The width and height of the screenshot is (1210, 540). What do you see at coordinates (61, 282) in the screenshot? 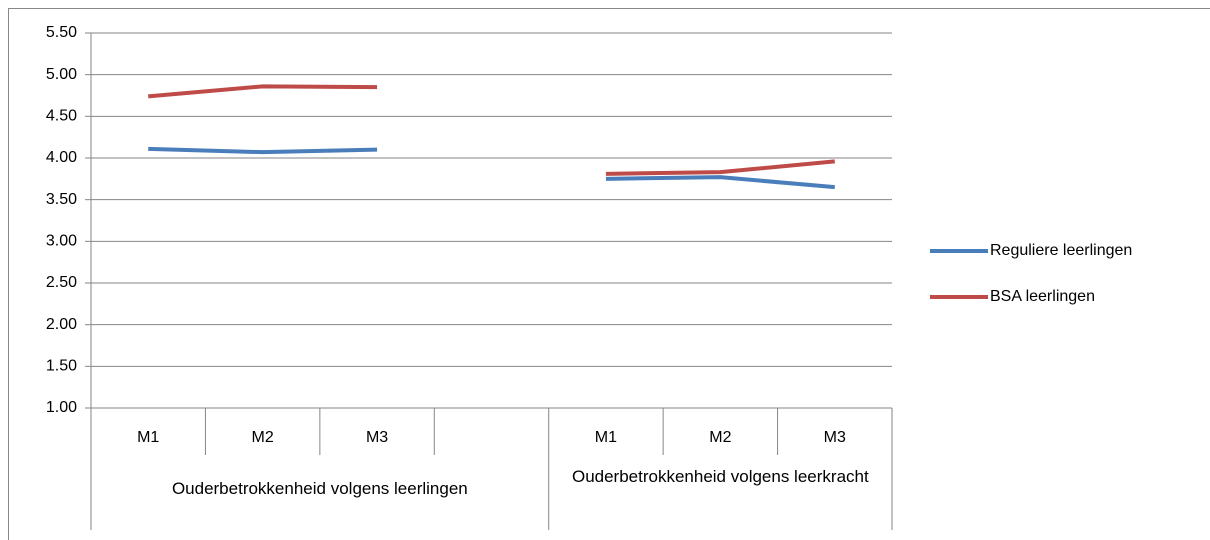
I see `y-tick-label: 2.50` at bounding box center [61, 282].